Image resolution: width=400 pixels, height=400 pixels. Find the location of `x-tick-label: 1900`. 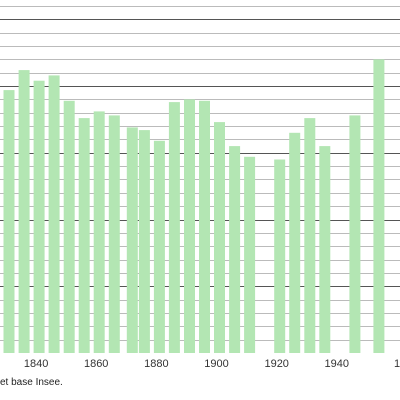

x-tick-label: 1900 is located at coordinates (216, 364).